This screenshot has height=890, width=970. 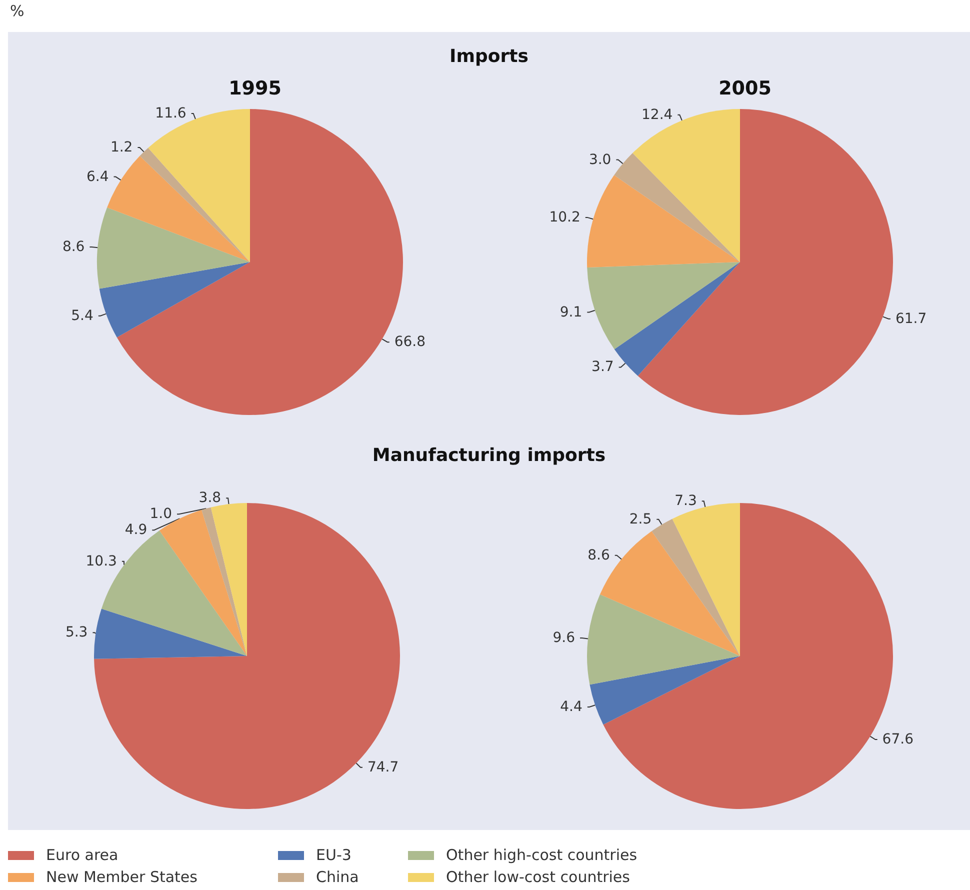 What do you see at coordinates (136, 530) in the screenshot?
I see `data-label: 4.9` at bounding box center [136, 530].